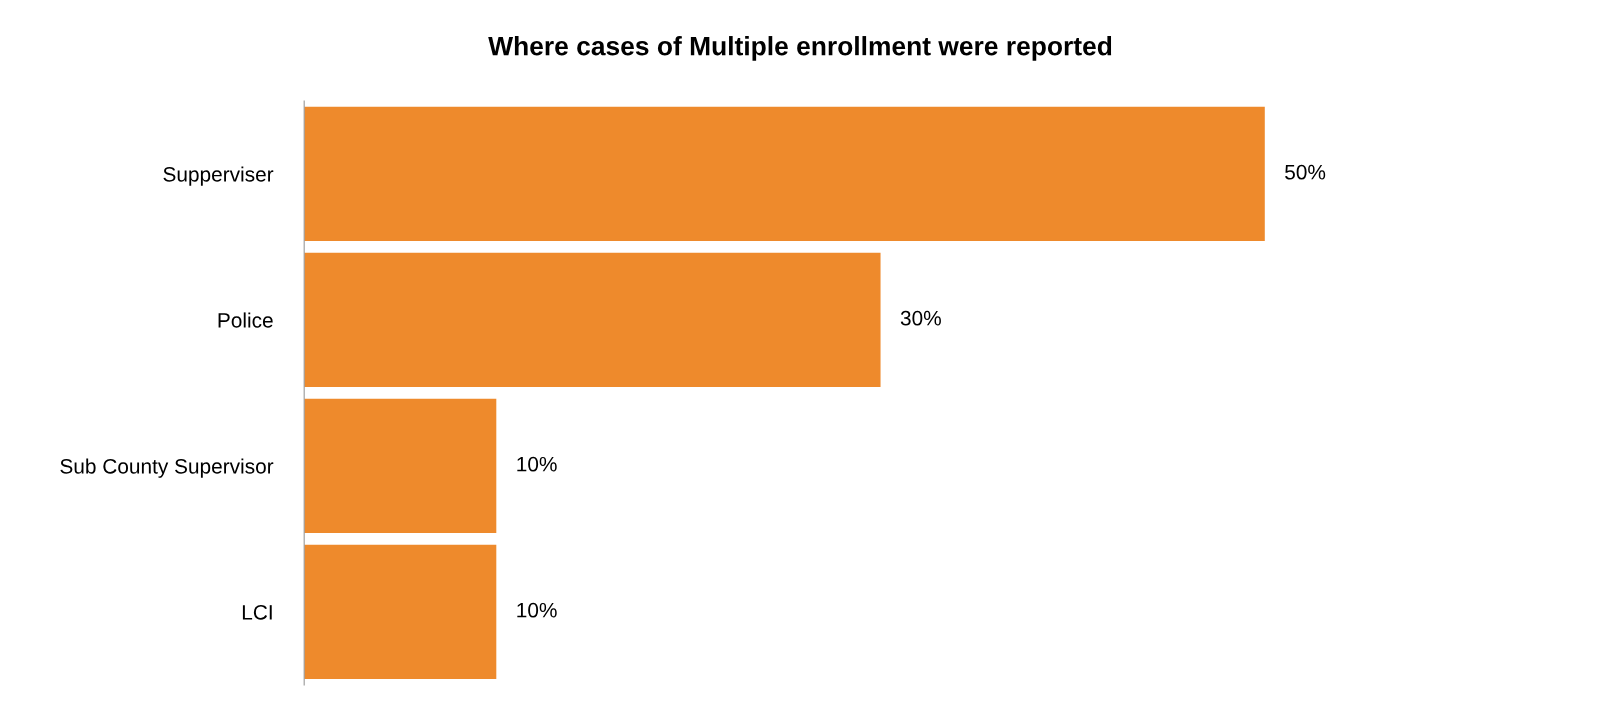 This screenshot has width=1601, height=721. Describe the element at coordinates (800, 48) in the screenshot. I see `chart-title: Where cases of Multiple enrollment were reported` at that location.